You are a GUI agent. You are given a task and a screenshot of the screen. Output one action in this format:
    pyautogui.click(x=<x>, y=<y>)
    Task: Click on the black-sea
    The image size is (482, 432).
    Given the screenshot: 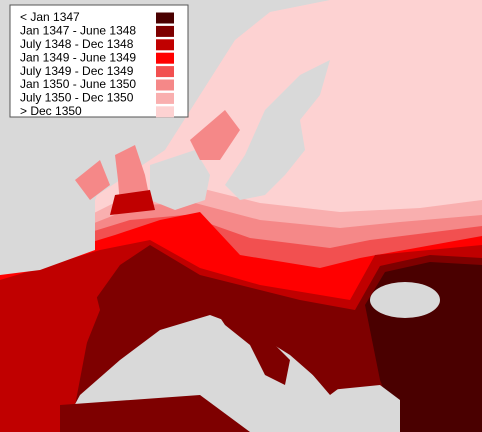 What is the action you would take?
    pyautogui.click(x=405, y=300)
    